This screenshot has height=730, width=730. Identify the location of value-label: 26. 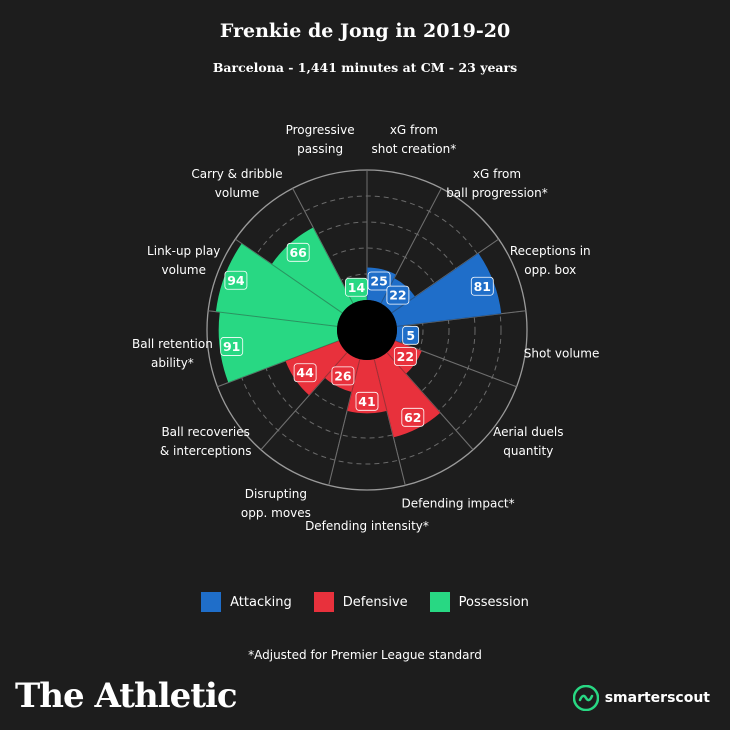
(343, 375).